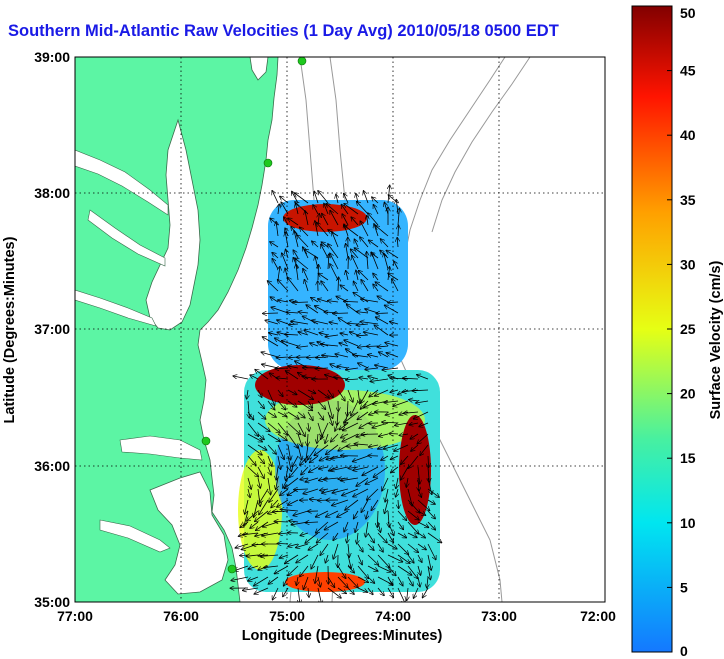 This screenshot has height=659, width=724. I want to click on x-tick-label: 72:00, so click(598, 616).